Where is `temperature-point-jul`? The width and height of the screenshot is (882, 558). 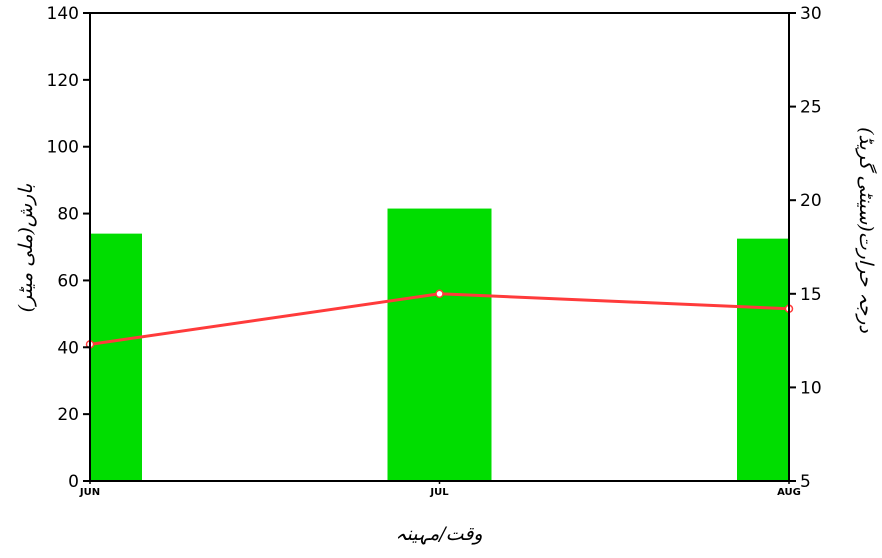
temperature-point-jul is located at coordinates (439, 294).